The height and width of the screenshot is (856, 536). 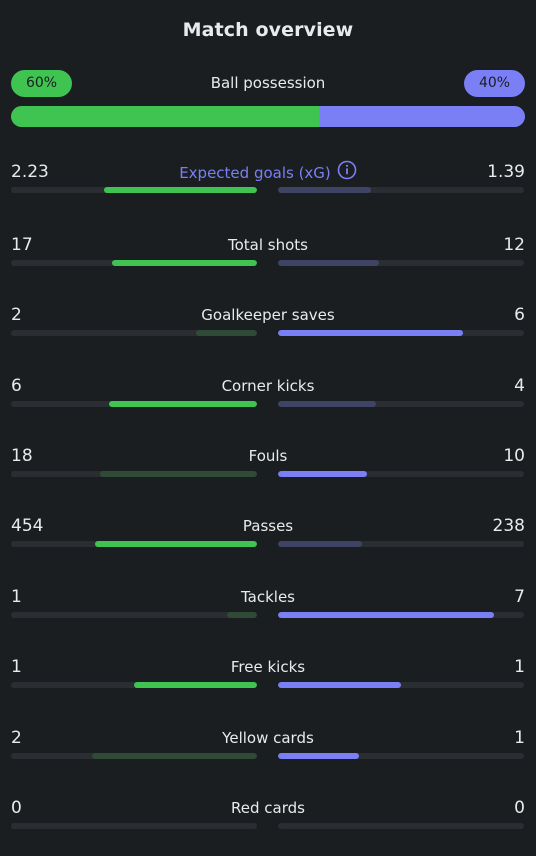 I want to click on stat-away-value: 6, so click(x=519, y=315).